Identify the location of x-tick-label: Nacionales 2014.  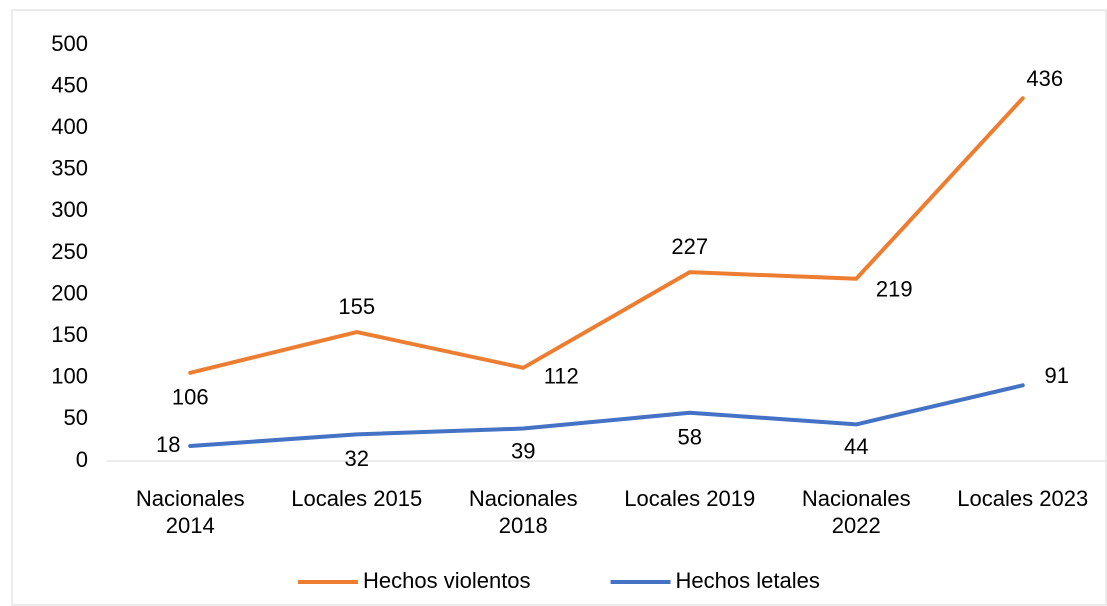
(190, 512).